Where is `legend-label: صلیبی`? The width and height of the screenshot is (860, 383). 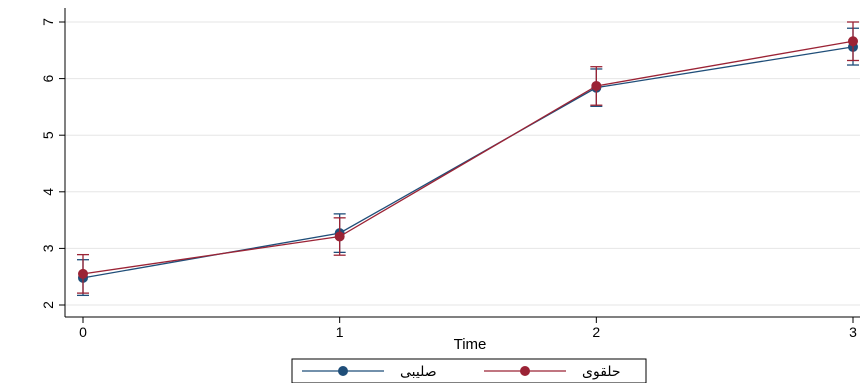
legend-label: صلیبی is located at coordinates (418, 371).